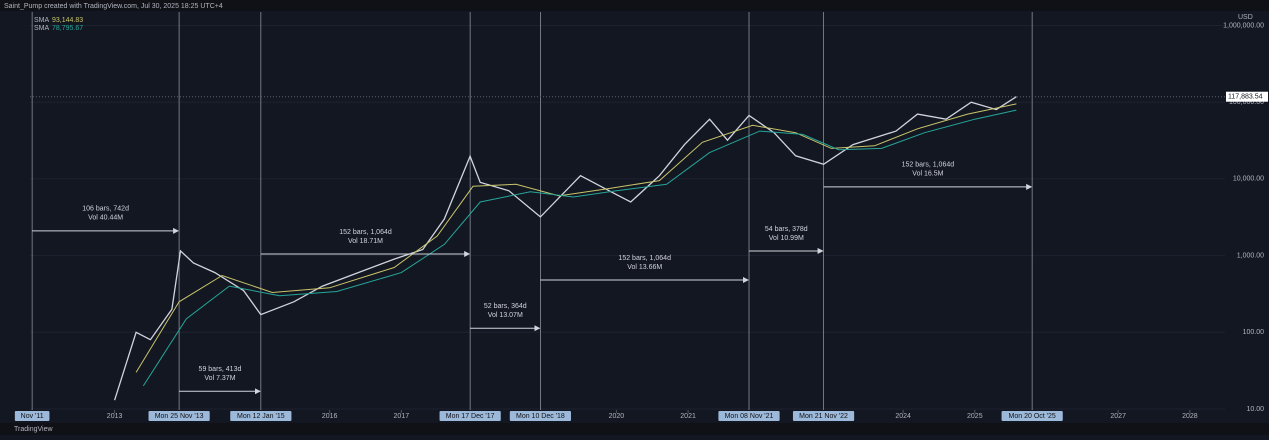  I want to click on measure-bars: 59 bars, 413d, so click(220, 369).